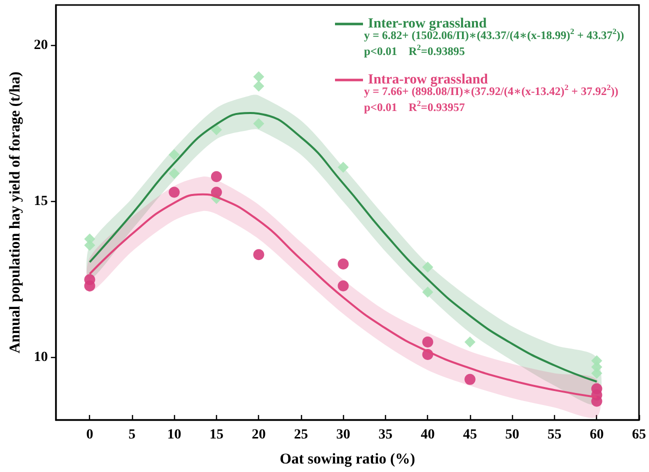 This screenshot has height=472, width=649. I want to click on x-tick-label: 20, so click(259, 435).